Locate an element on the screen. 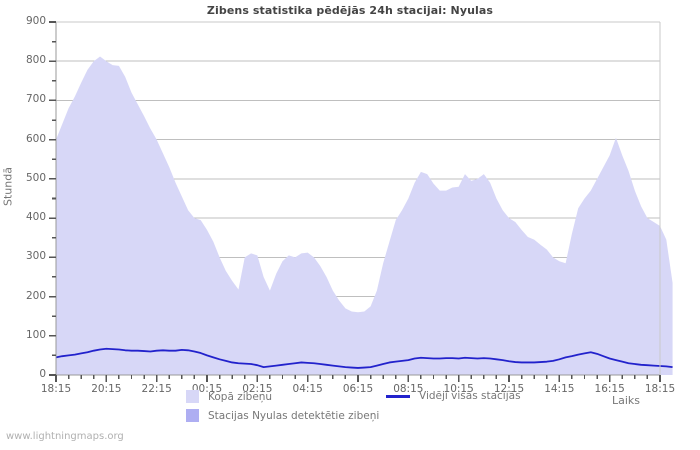 The height and width of the screenshot is (450, 700). x-tick-label: 16:15 is located at coordinates (609, 389).